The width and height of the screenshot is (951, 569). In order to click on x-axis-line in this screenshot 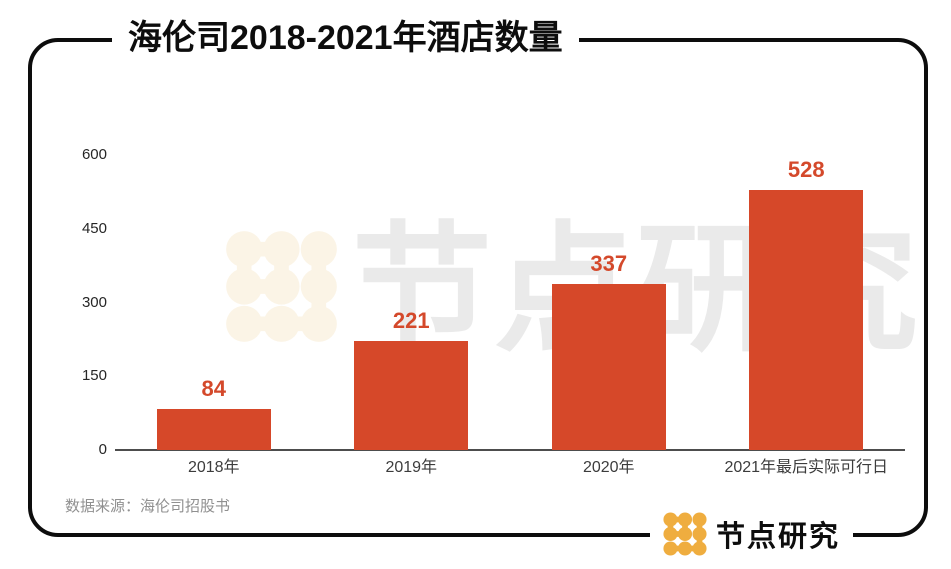, I will do `click(510, 450)`.